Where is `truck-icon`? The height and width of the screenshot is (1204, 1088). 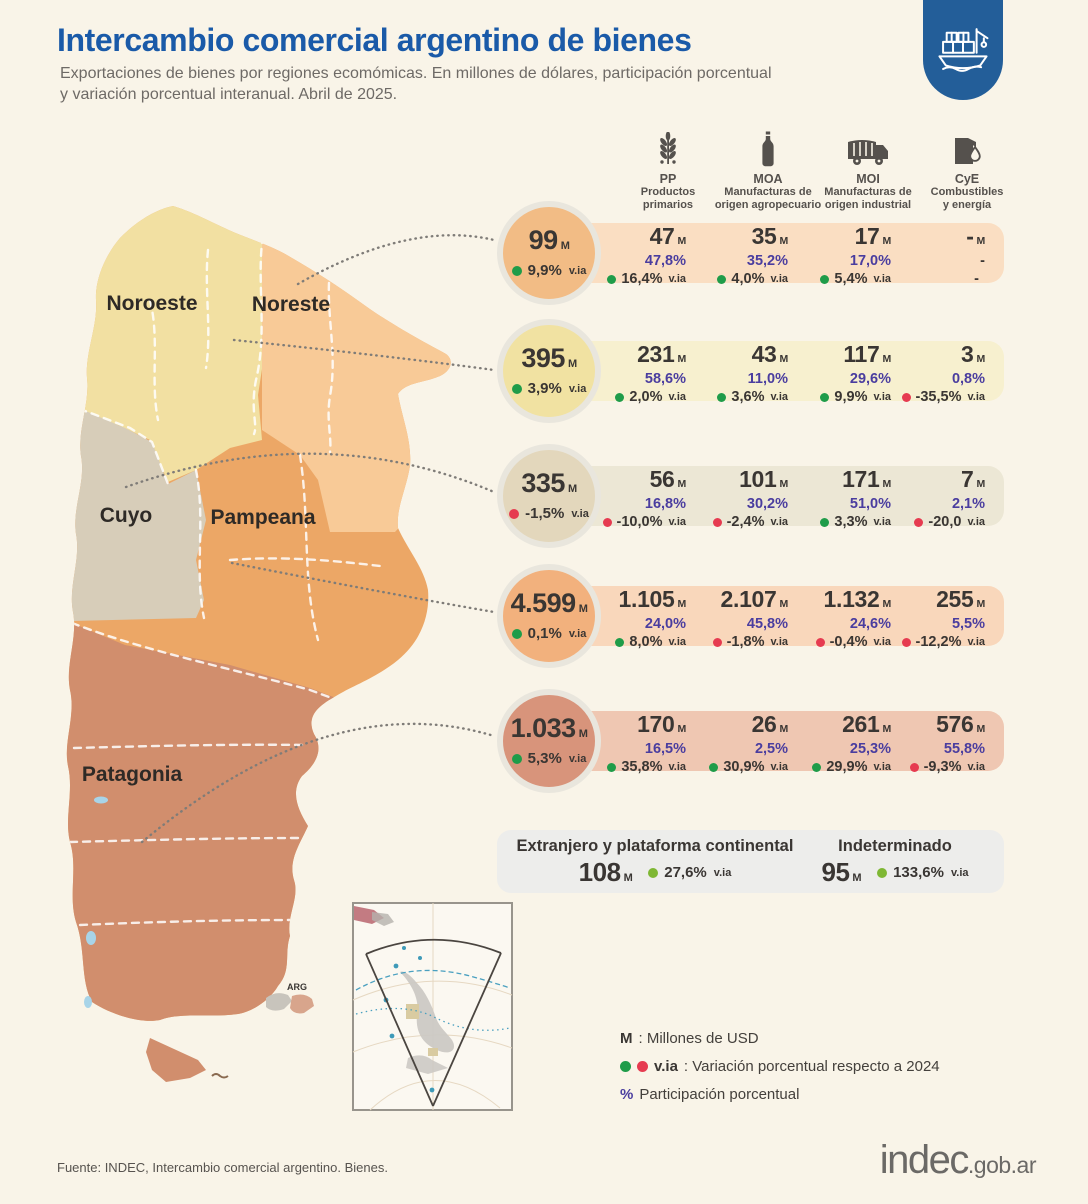 truck-icon is located at coordinates (868, 148).